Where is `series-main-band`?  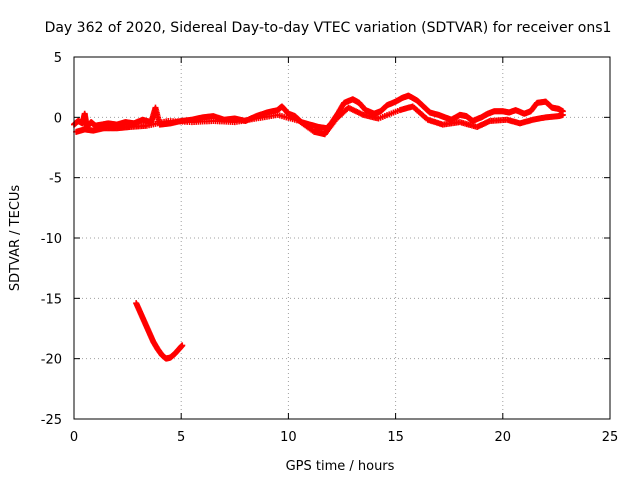 series-main-band is located at coordinates (318, 112).